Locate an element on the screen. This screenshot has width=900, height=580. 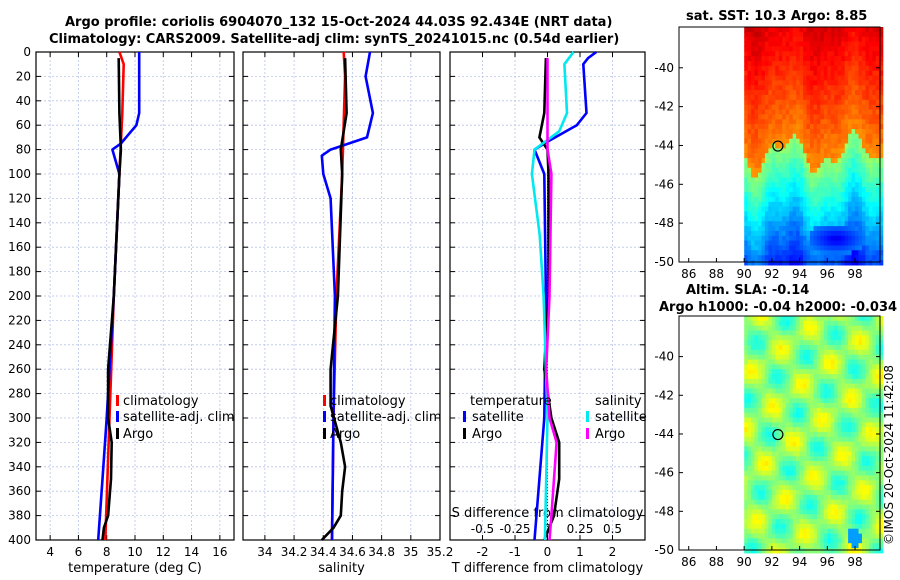
legend-swatch is located at coordinates (117, 416).